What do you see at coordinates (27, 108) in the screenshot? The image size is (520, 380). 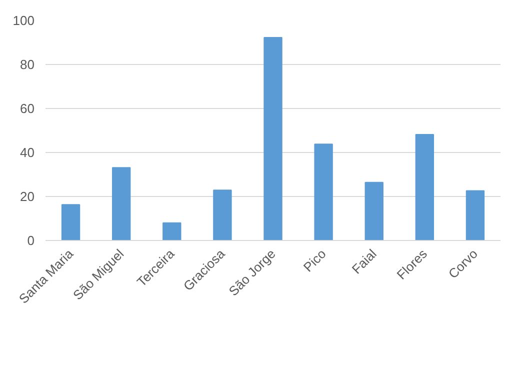 I see `y-tick-label: 60` at bounding box center [27, 108].